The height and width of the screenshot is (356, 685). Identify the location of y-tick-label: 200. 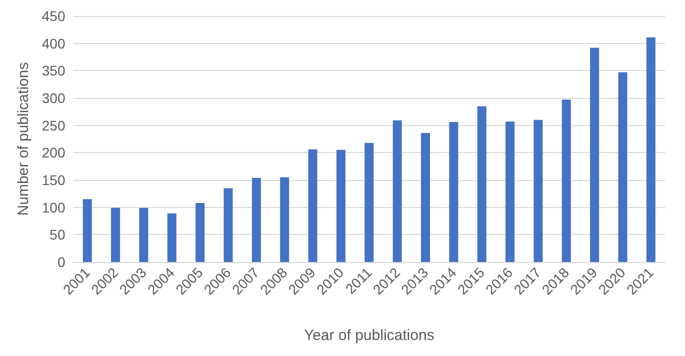
(54, 152).